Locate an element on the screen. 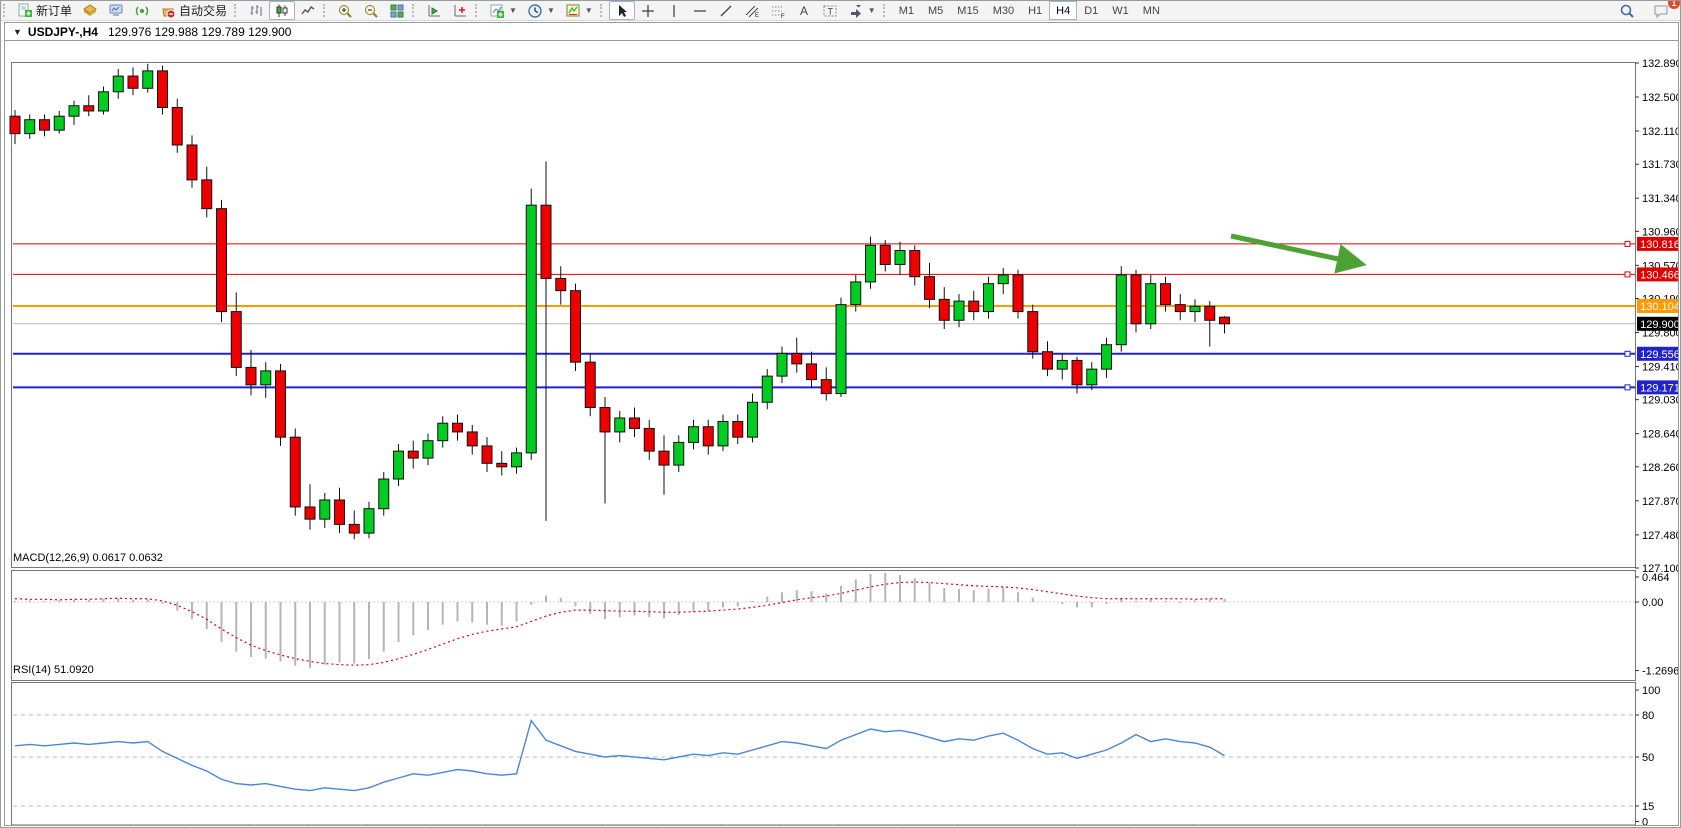 This screenshot has height=828, width=1681. autoscroll-button is located at coordinates (434, 10).